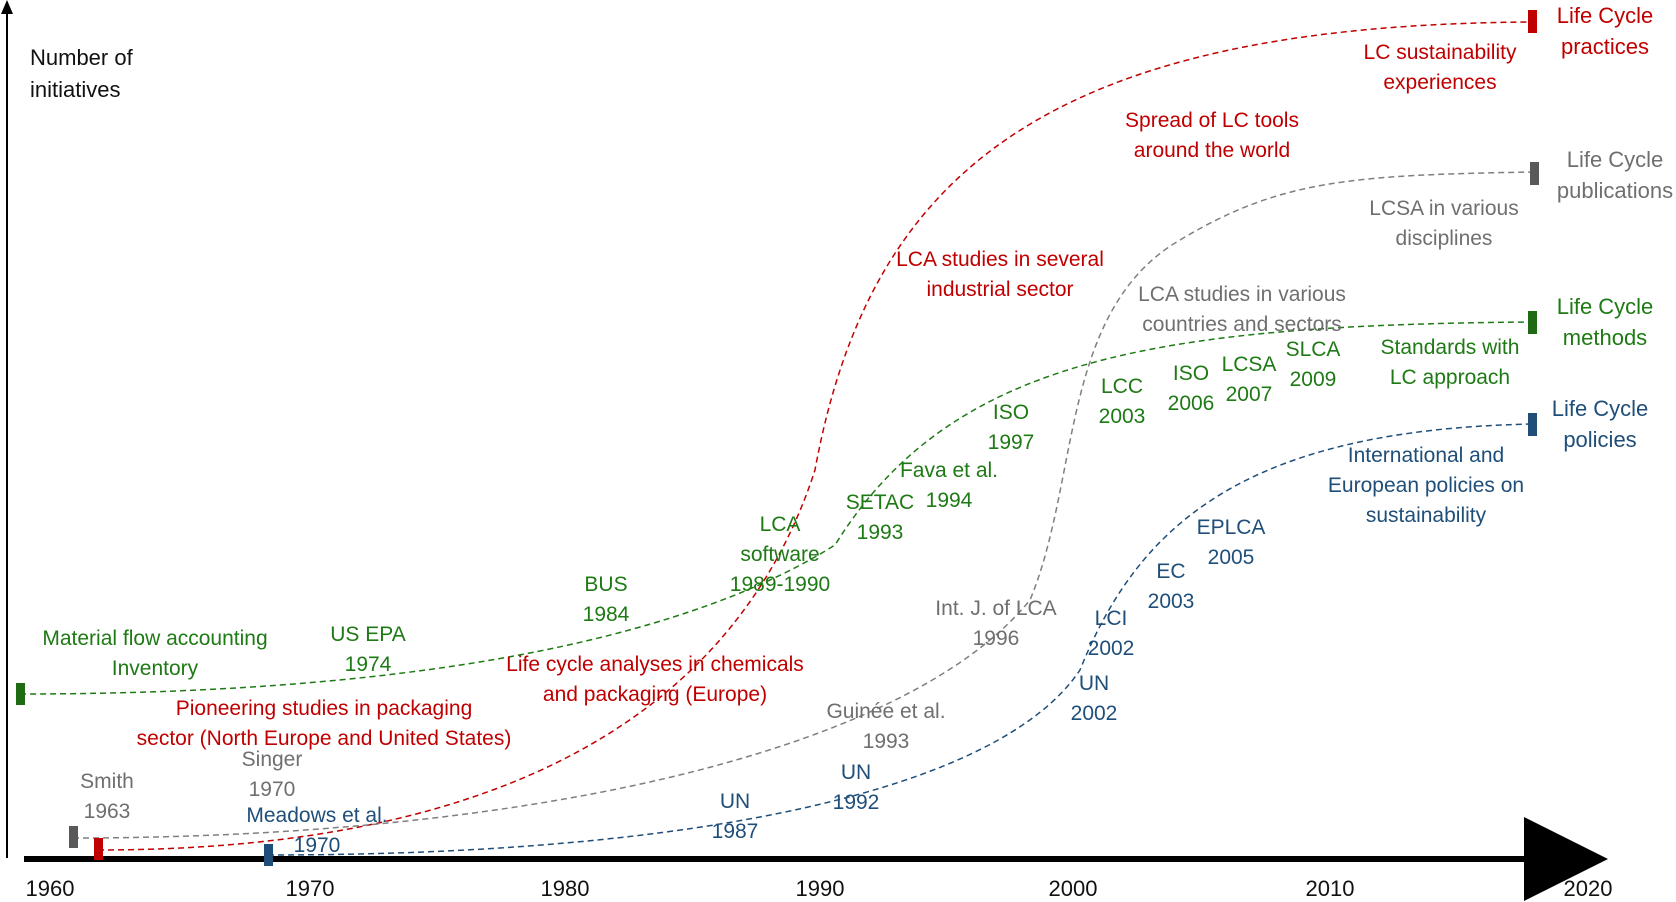 The height and width of the screenshot is (902, 1676). What do you see at coordinates (856, 787) in the screenshot?
I see `policies-event-un-1992: UN 1992` at bounding box center [856, 787].